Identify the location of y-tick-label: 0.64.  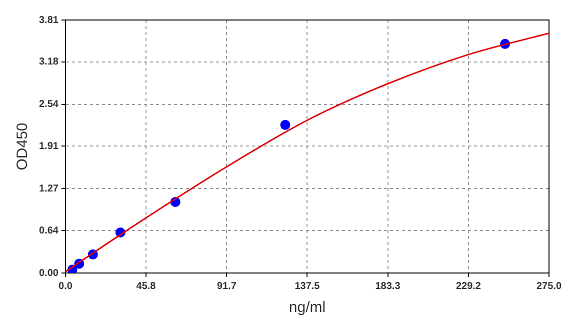
(48, 230).